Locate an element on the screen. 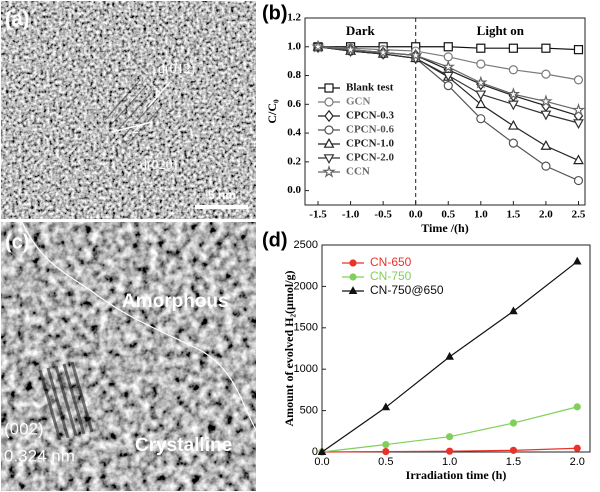  y-tick-label: 1500 is located at coordinates (306, 328).